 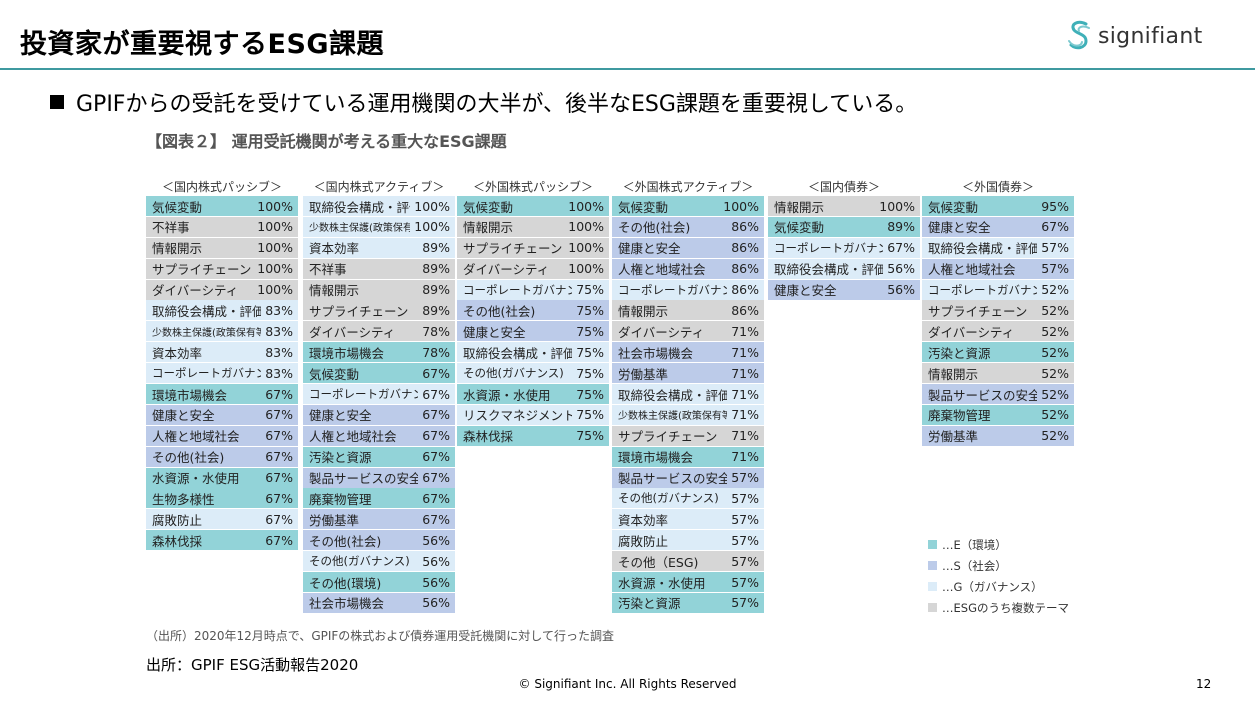 I want to click on issue-label: 少数株主保護(政策保有等), so click(x=673, y=417).